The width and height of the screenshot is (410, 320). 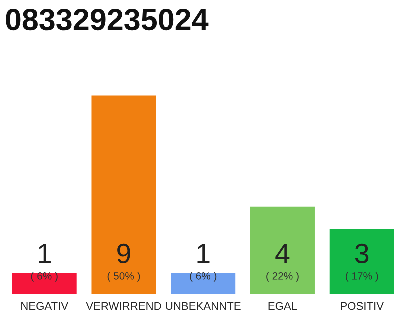 What do you see at coordinates (124, 306) in the screenshot?
I see `x-tick-label: VERWIRREND` at bounding box center [124, 306].